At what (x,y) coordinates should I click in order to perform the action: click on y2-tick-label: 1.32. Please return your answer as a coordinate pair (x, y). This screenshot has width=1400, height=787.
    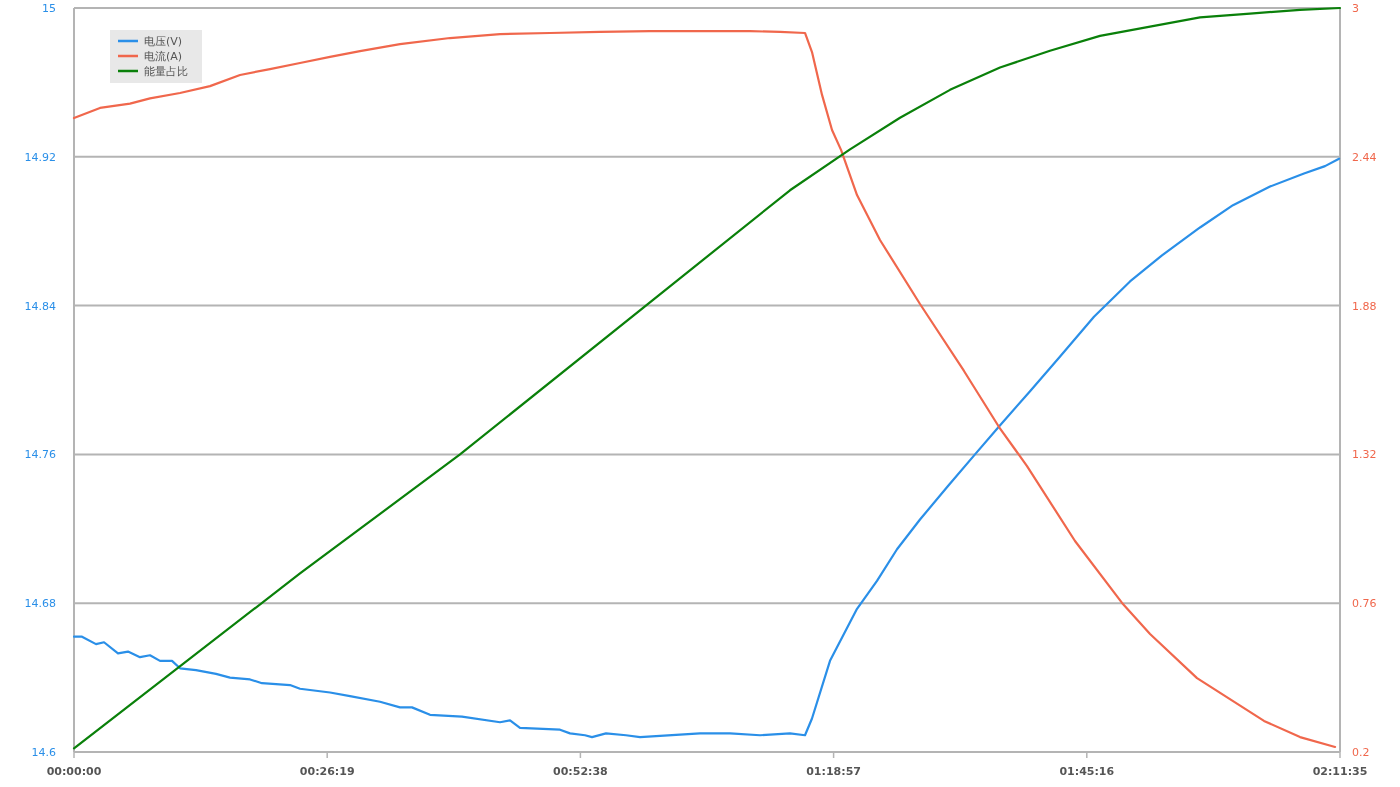
    Looking at the image, I should click on (1364, 455).